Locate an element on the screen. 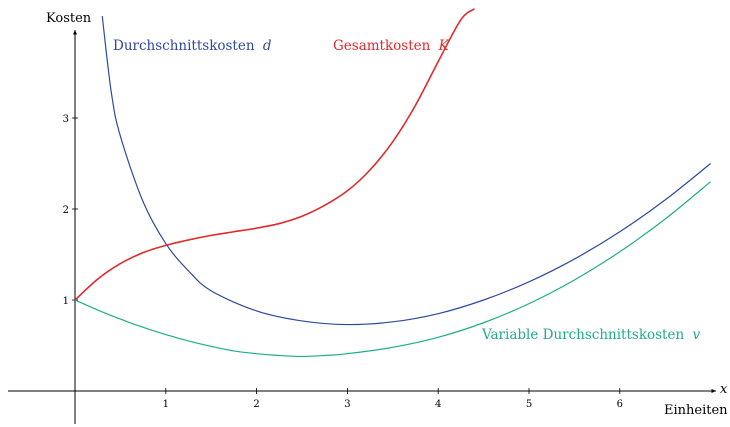 The image size is (730, 427). x-axis-title: Einheiten is located at coordinates (696, 410).